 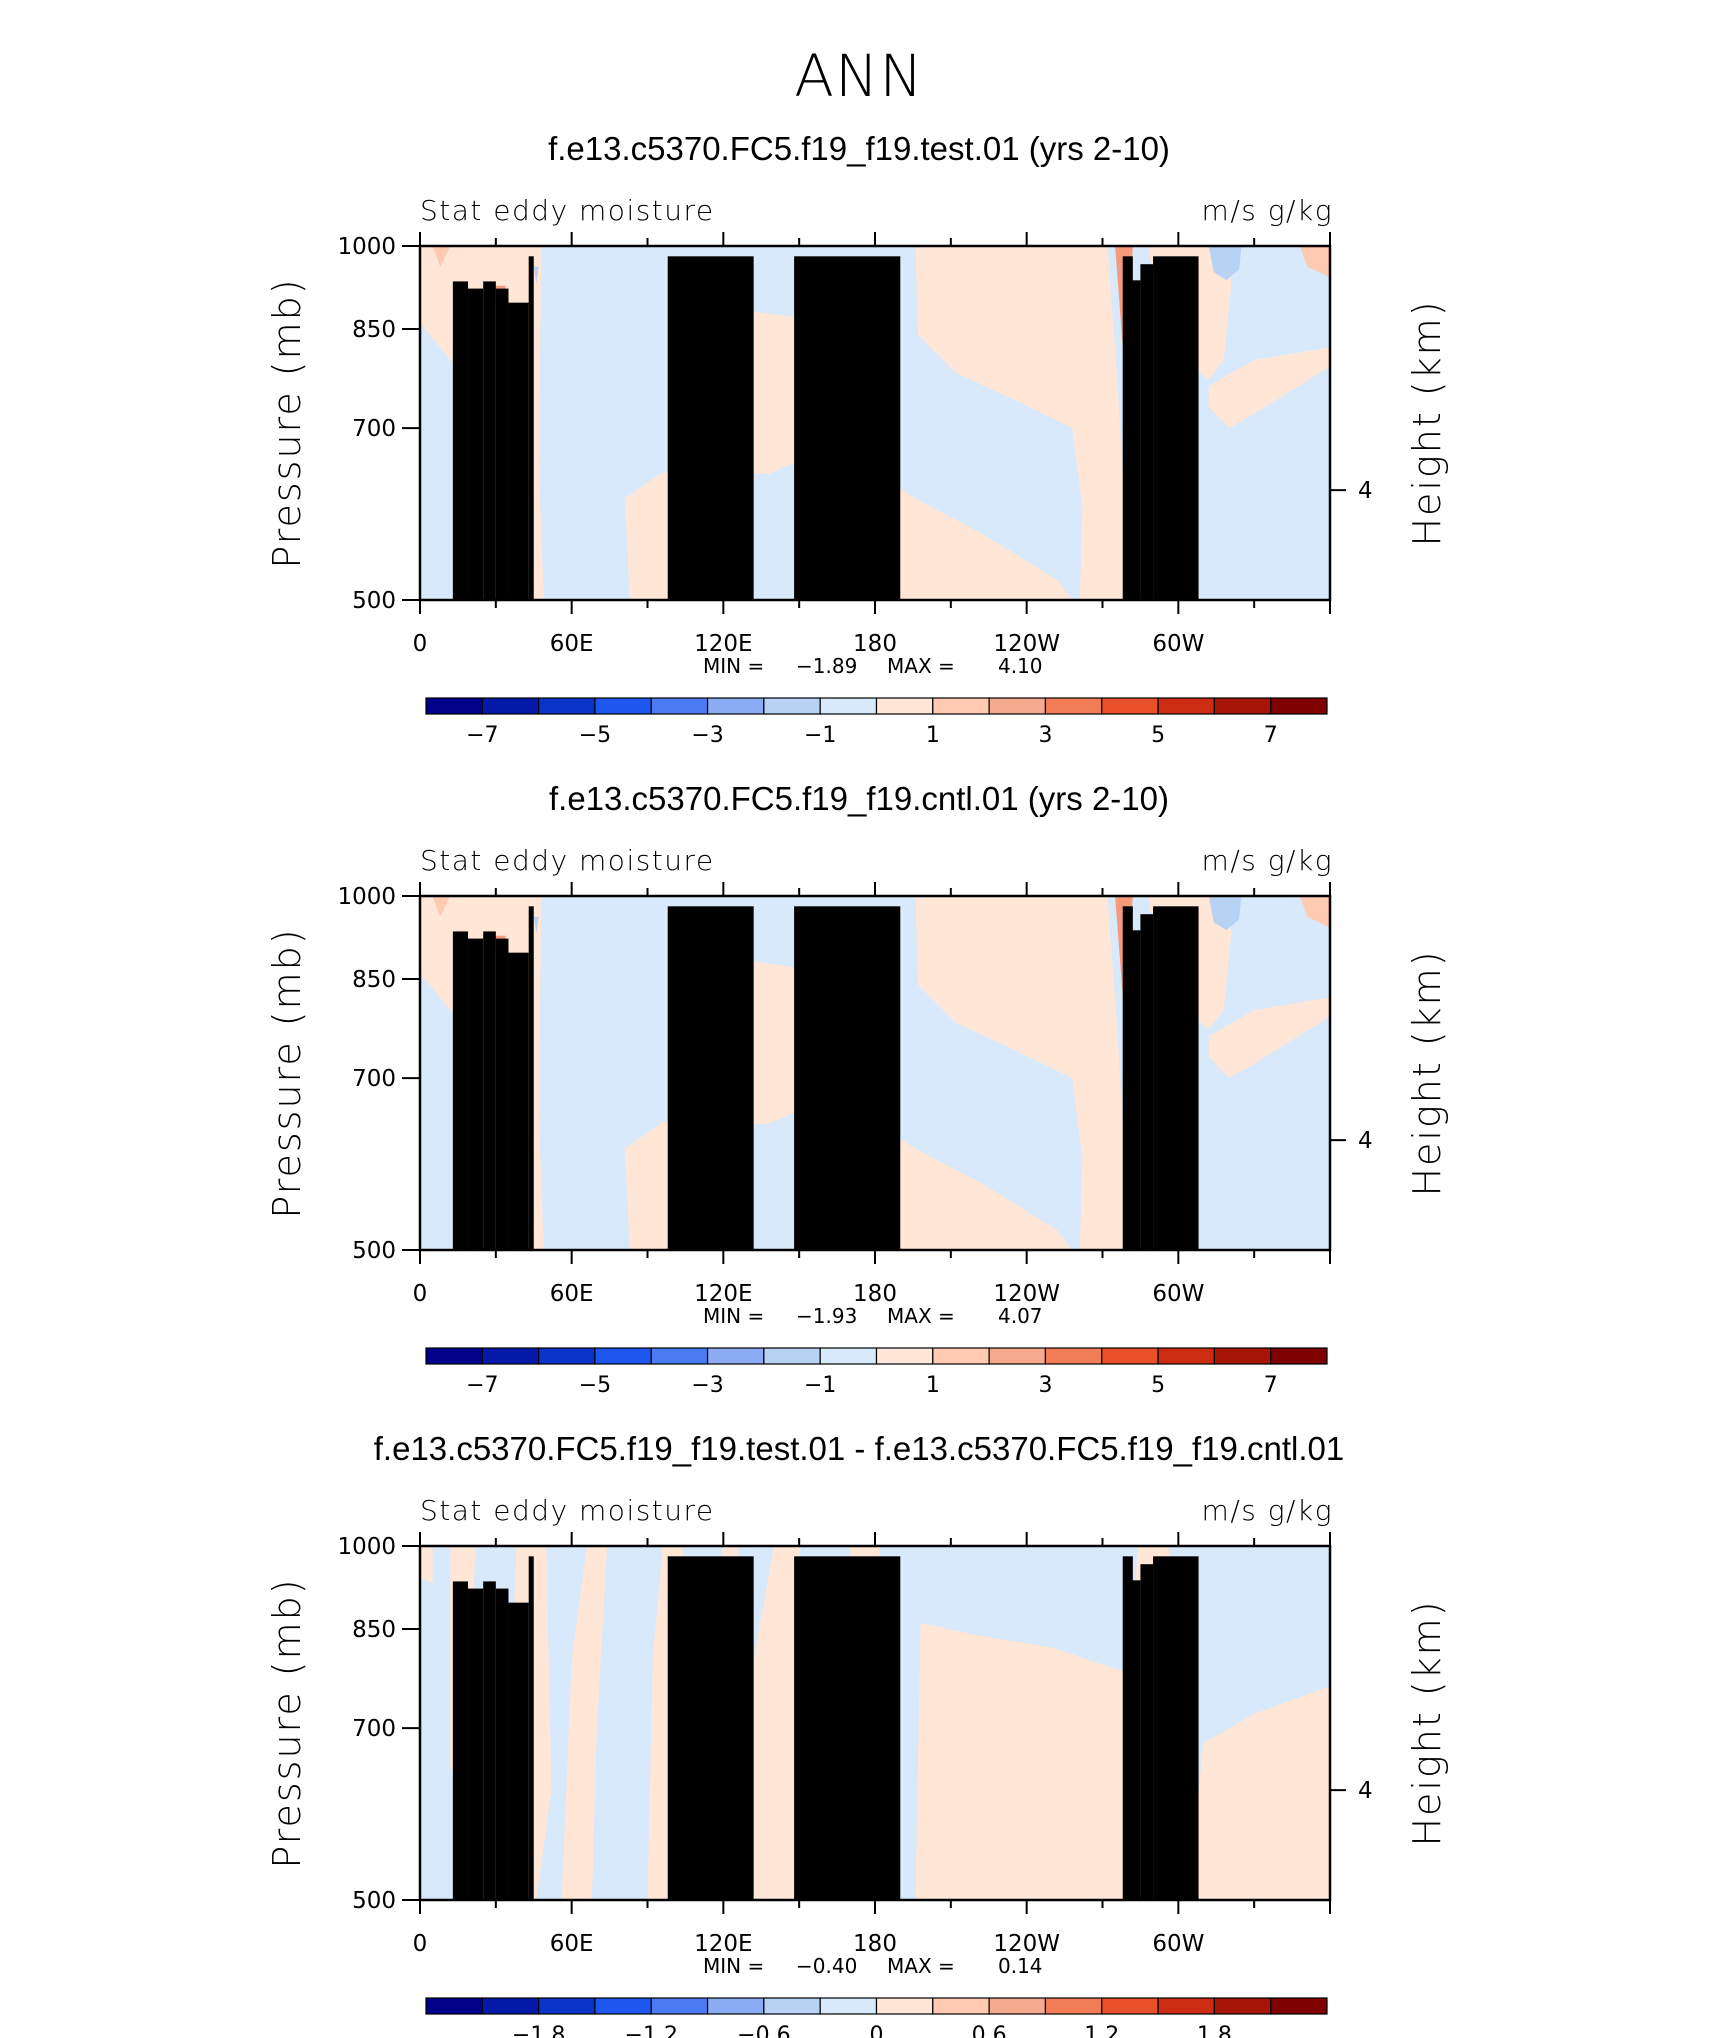 I want to click on max-label: MAX =, so click(x=921, y=1316).